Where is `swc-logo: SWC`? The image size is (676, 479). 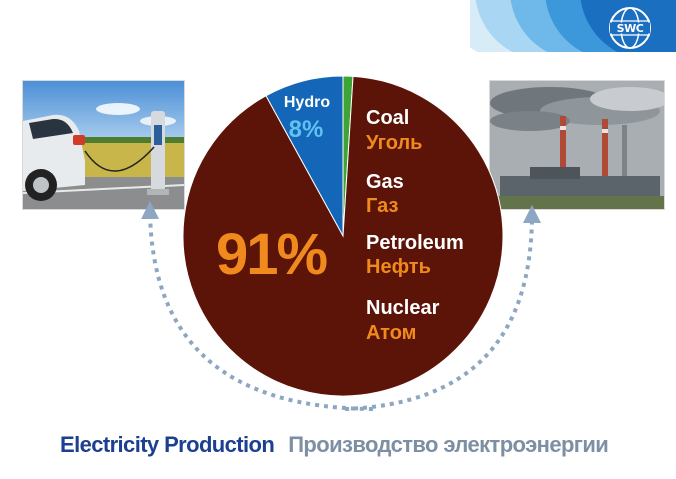 swc-logo: SWC is located at coordinates (630, 28).